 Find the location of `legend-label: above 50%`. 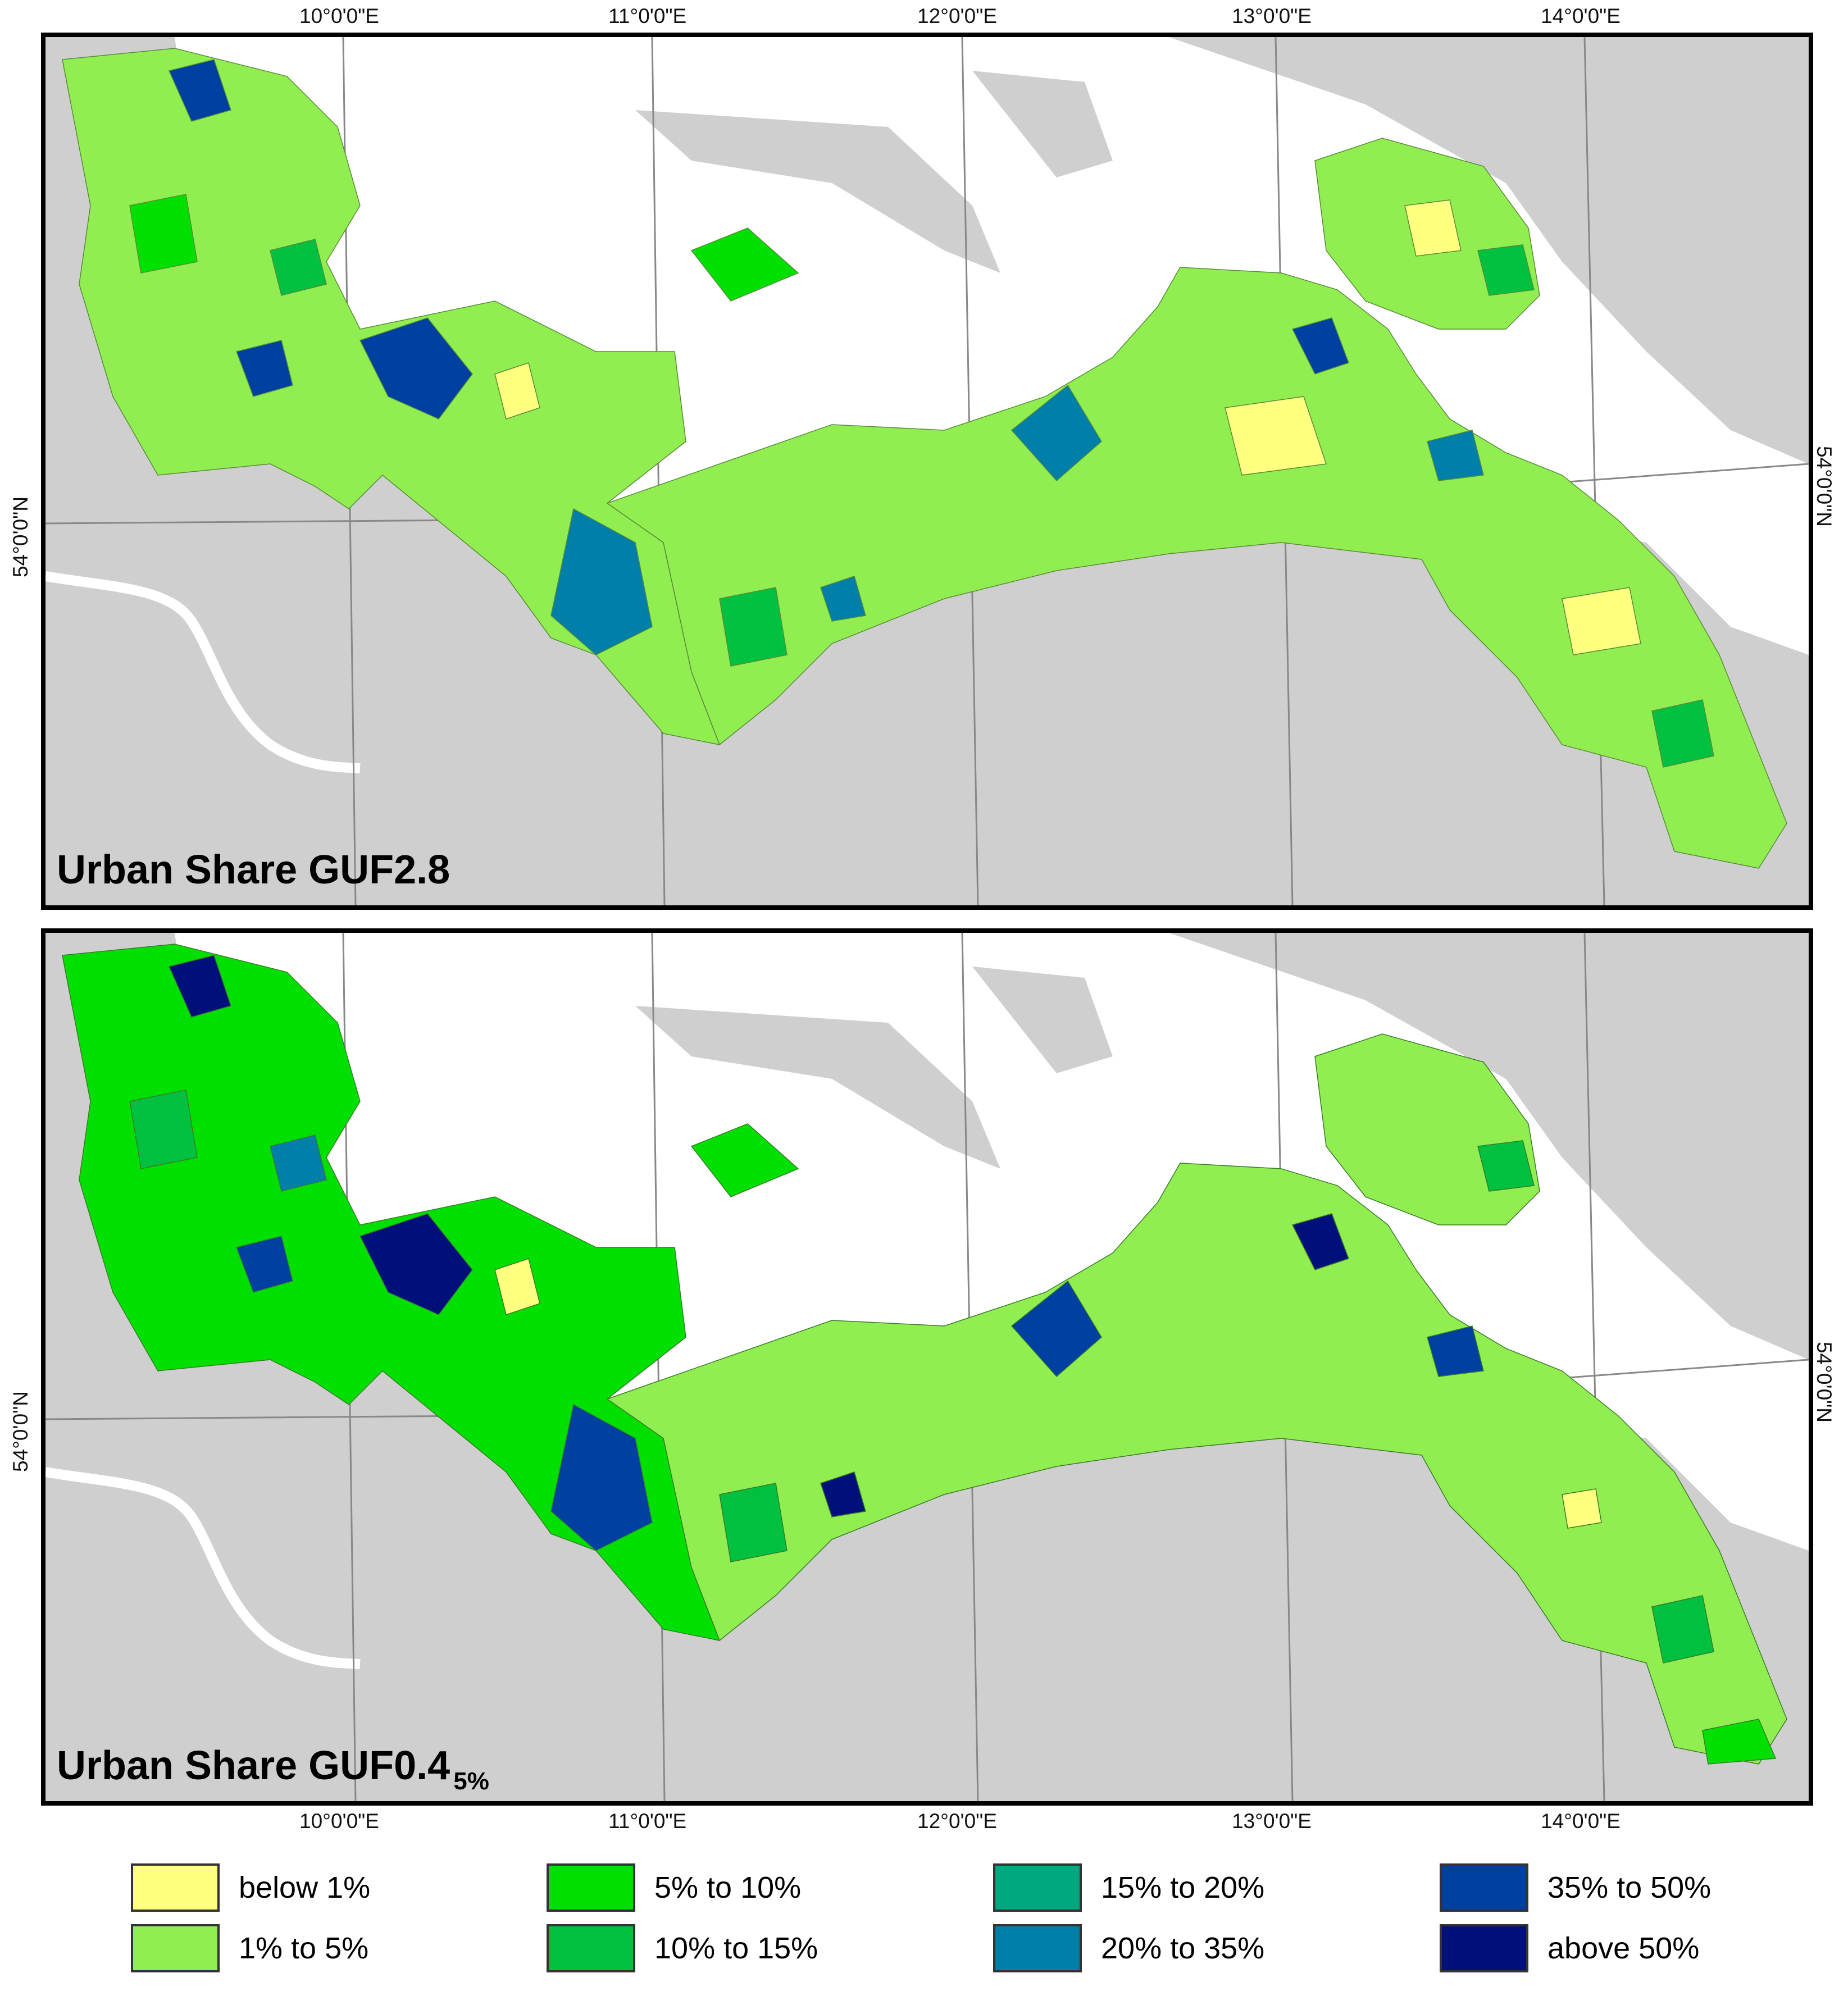

legend-label: above 50% is located at coordinates (1623, 1948).